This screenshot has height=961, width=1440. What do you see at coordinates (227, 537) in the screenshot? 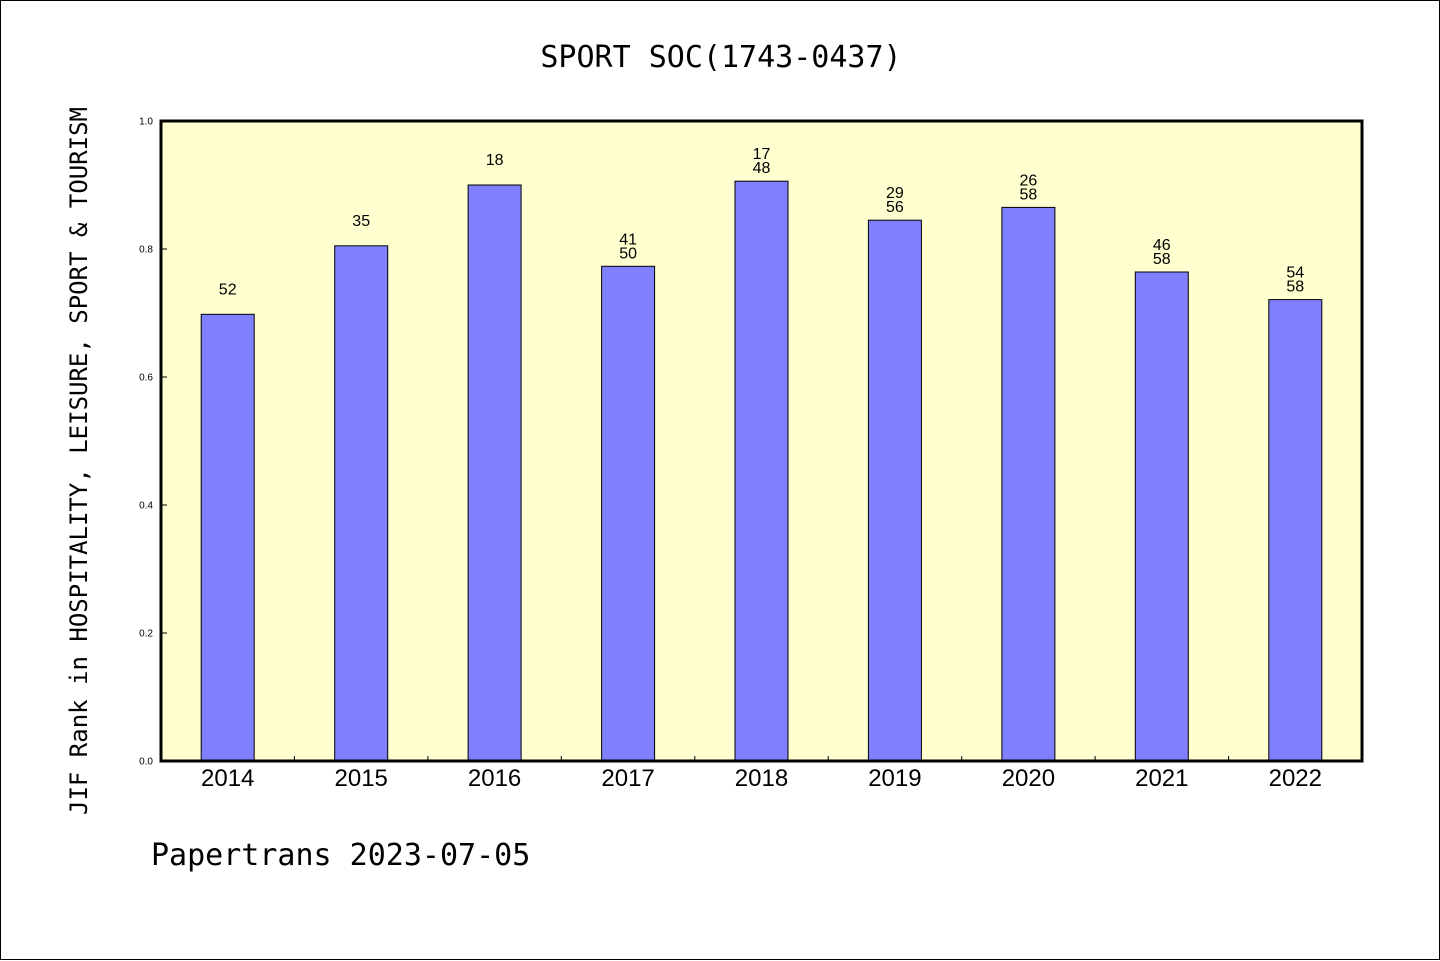
I see `bar-2014` at bounding box center [227, 537].